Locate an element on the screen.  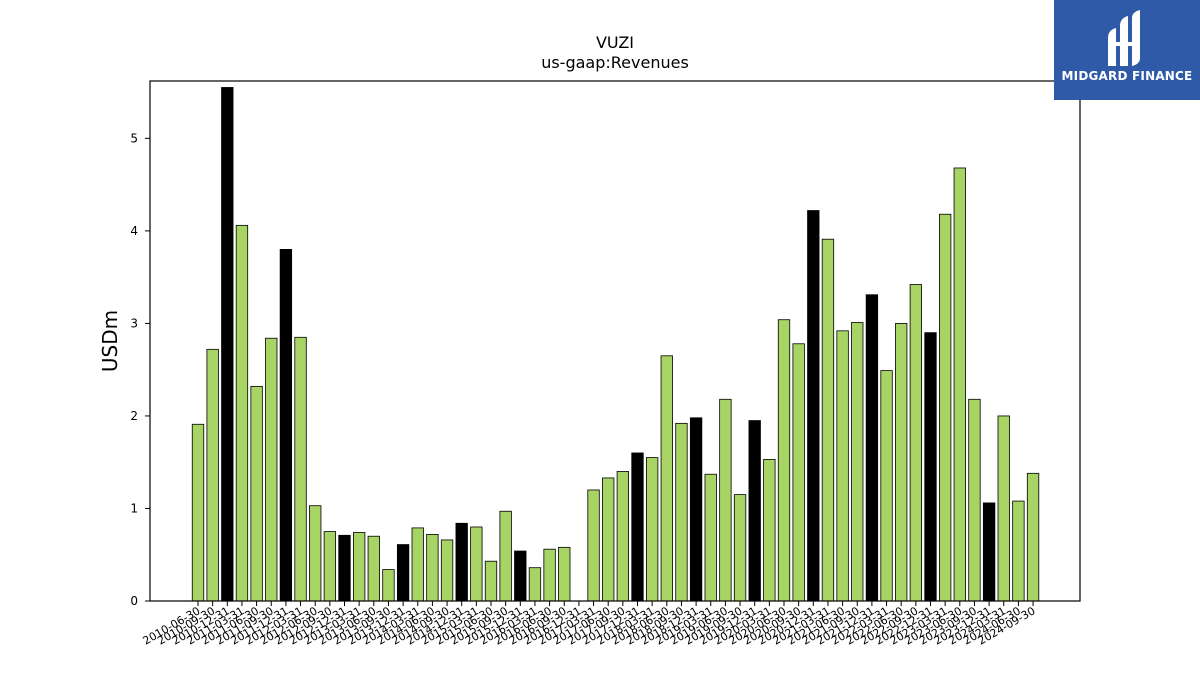
y-tick-label: 5 is located at coordinates (134, 138).